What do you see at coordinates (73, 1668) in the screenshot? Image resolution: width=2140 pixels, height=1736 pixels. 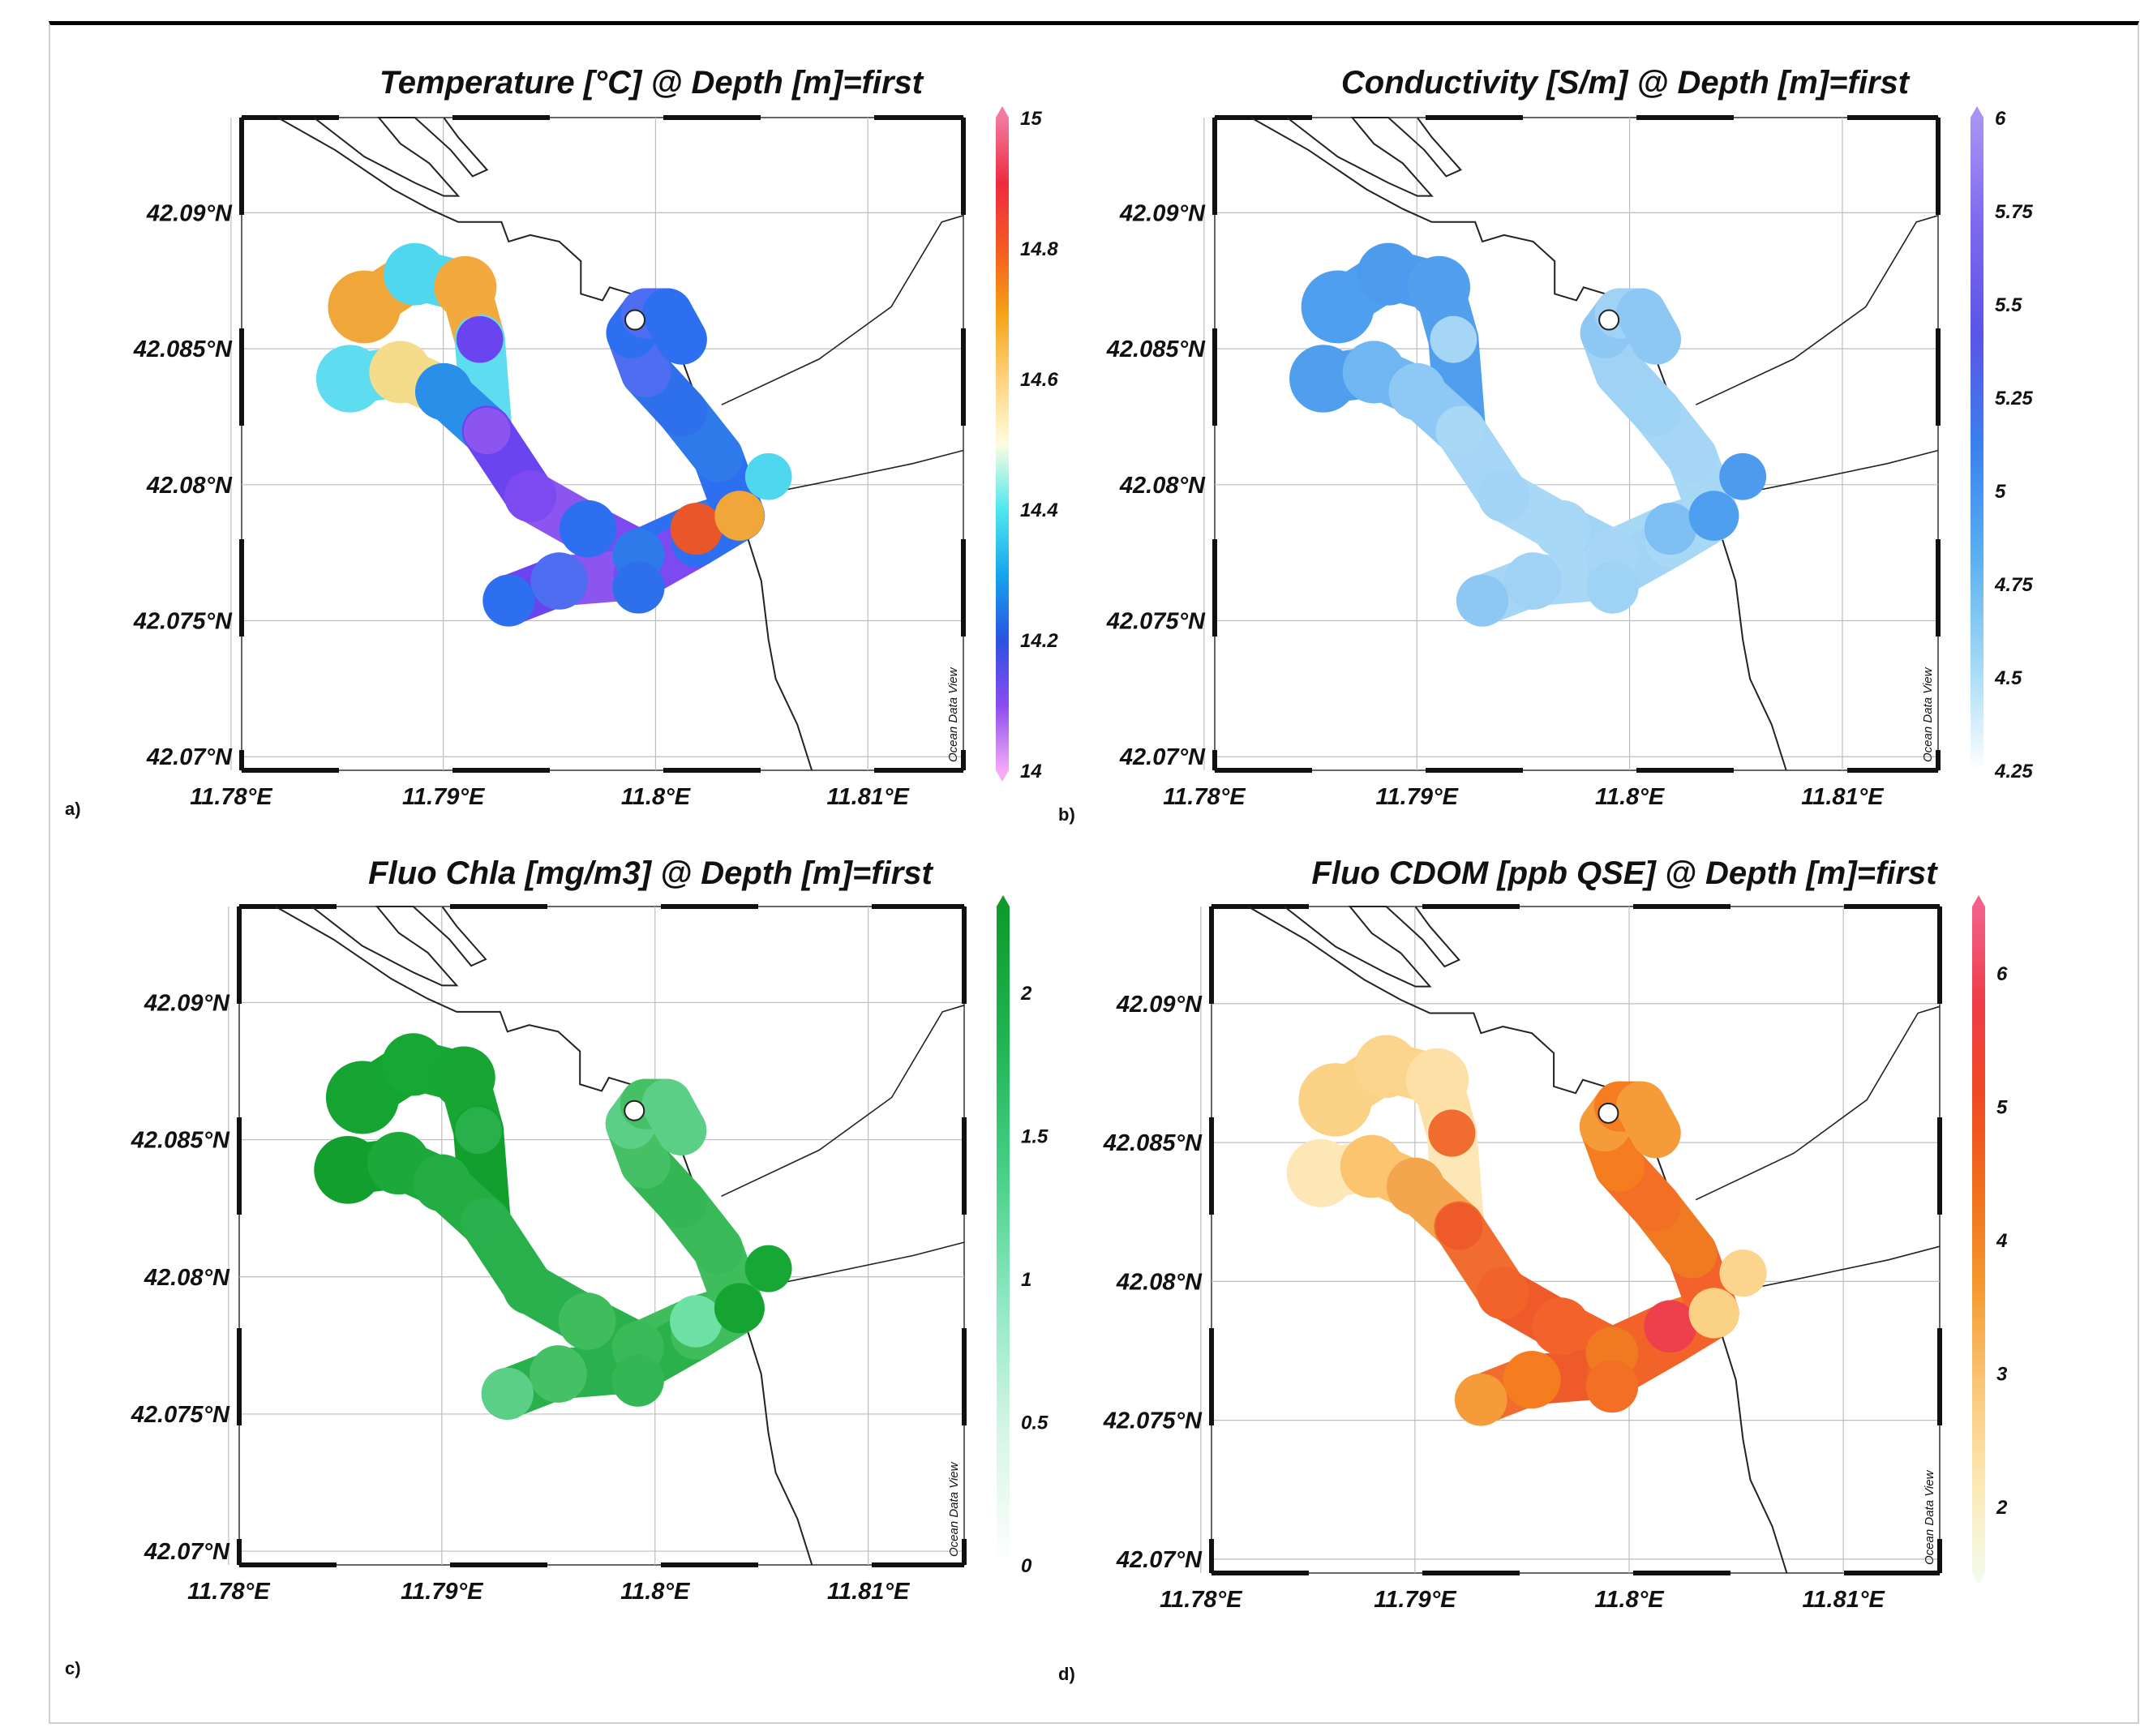 I see `panel-label: c)` at bounding box center [73, 1668].